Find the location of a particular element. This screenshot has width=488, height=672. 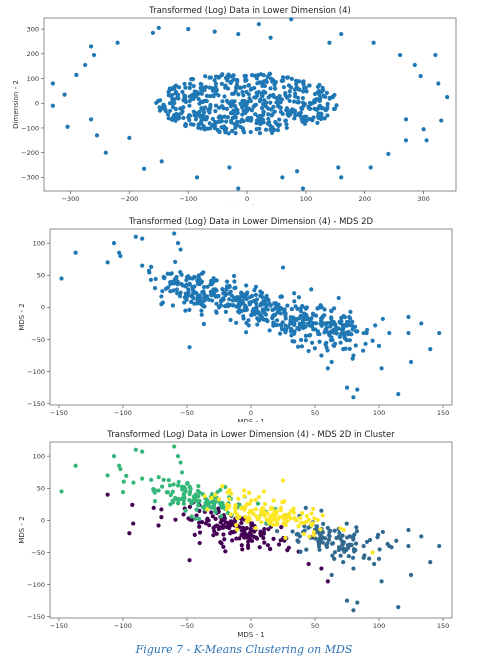

y-tick-label: −50 is located at coordinates (38, 553).